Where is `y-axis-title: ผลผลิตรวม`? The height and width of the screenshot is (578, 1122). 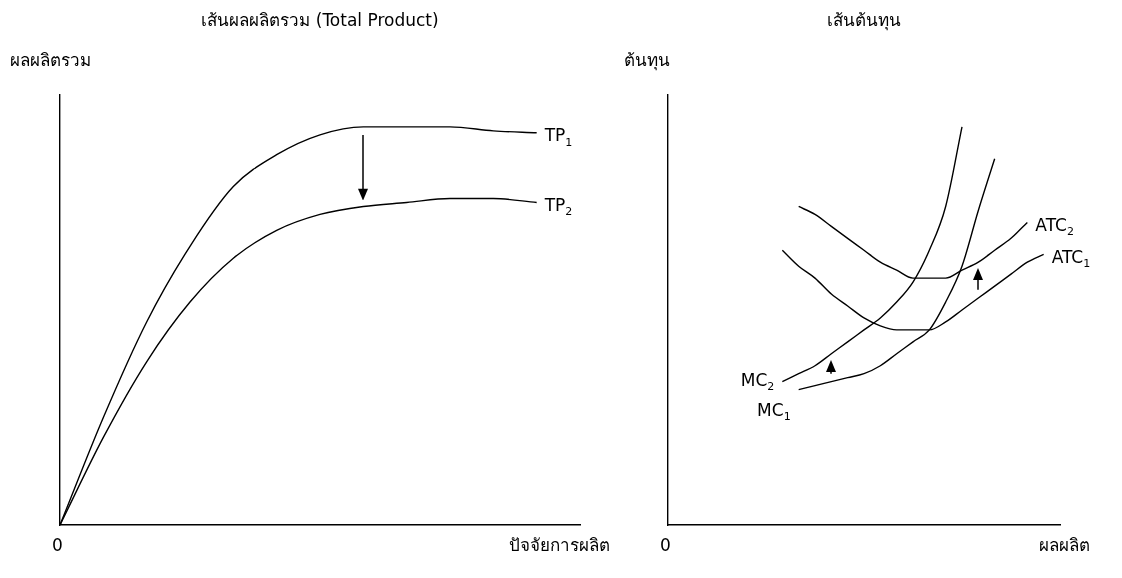 y-axis-title: ผลผลิตรวม is located at coordinates (50, 60).